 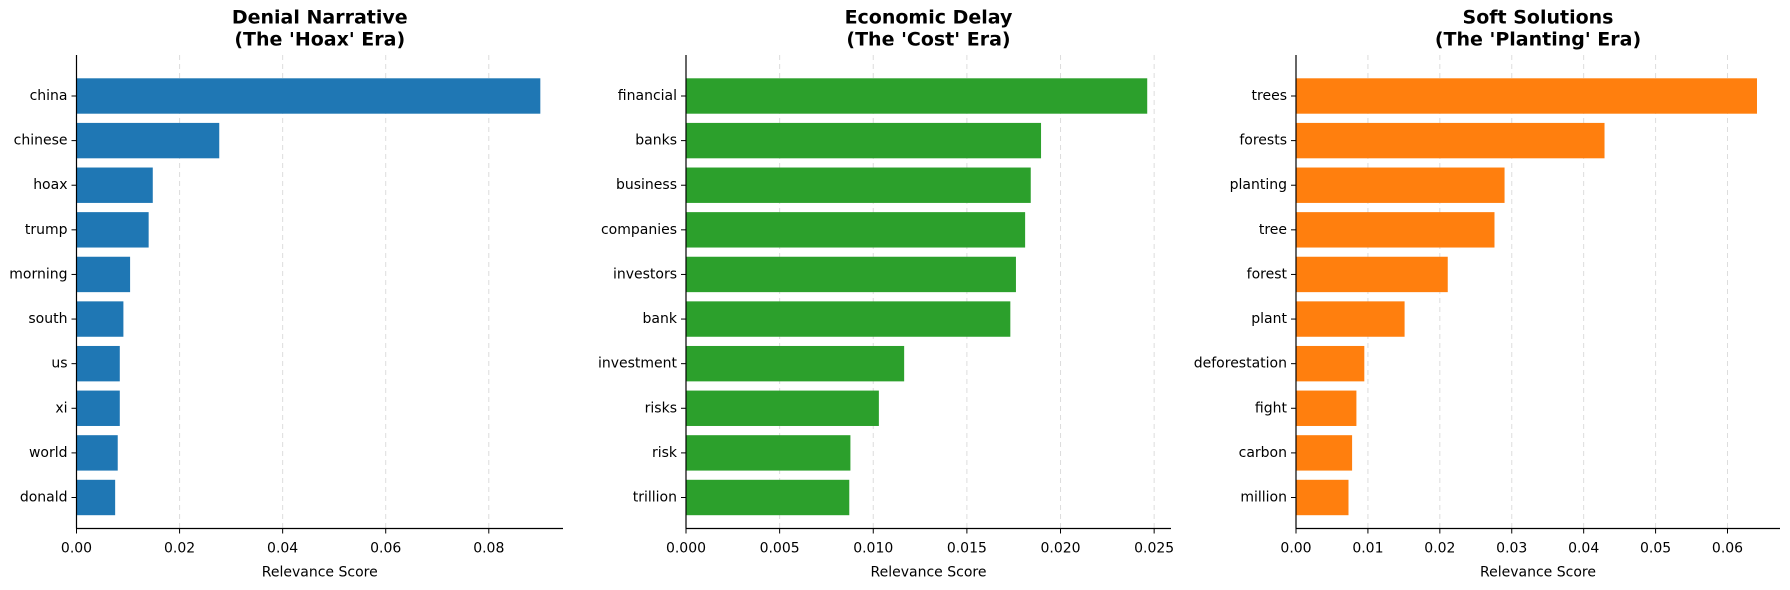 What do you see at coordinates (48, 453) in the screenshot?
I see `y-tick-label: world` at bounding box center [48, 453].